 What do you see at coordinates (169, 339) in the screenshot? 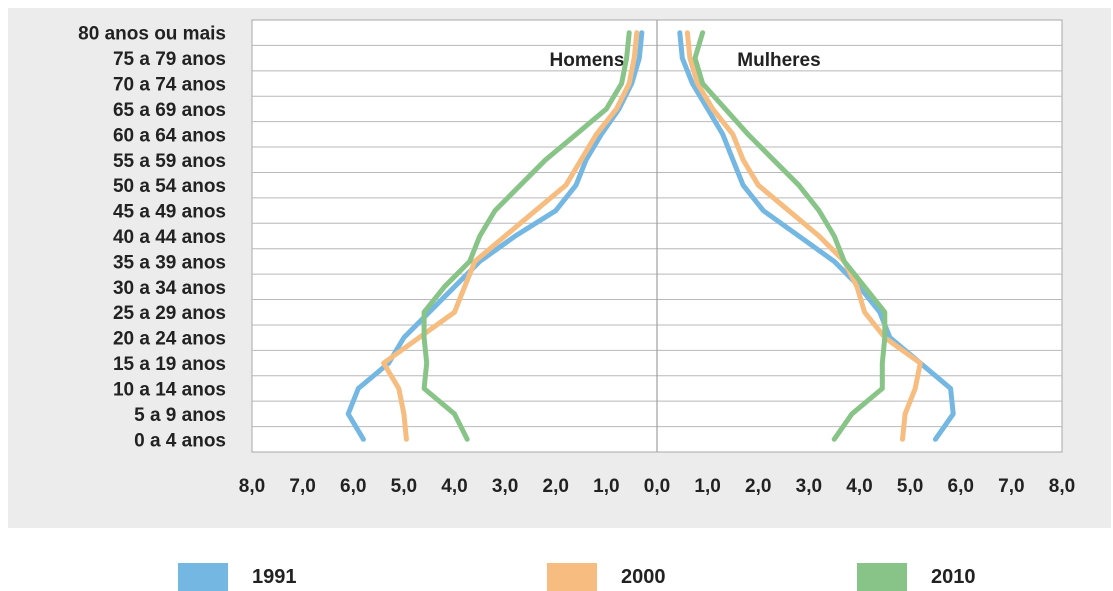
I see `age-group-label: 20 a 24 anos` at bounding box center [169, 339].